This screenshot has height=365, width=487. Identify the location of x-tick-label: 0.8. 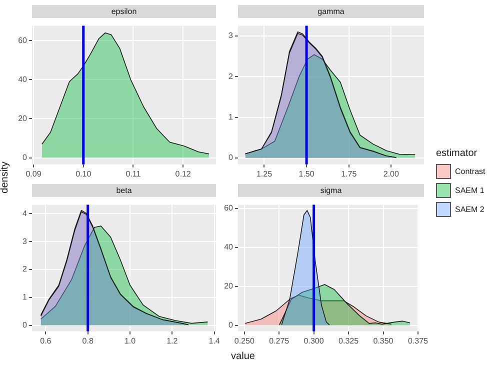
(88, 341).